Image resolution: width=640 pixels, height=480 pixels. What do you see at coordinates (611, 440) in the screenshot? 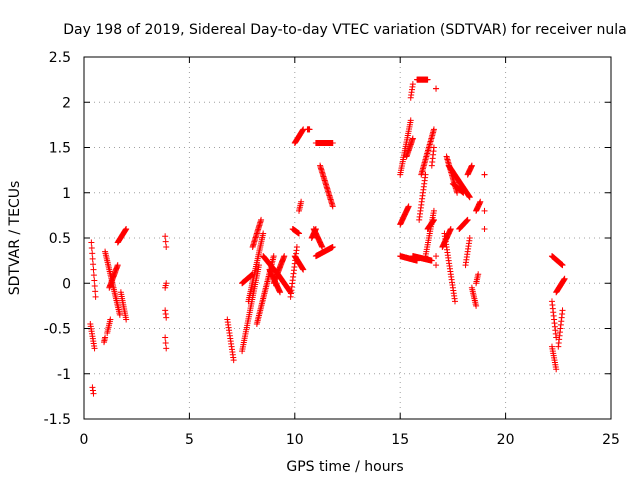
I see `x-tick-label: 25` at bounding box center [611, 440].